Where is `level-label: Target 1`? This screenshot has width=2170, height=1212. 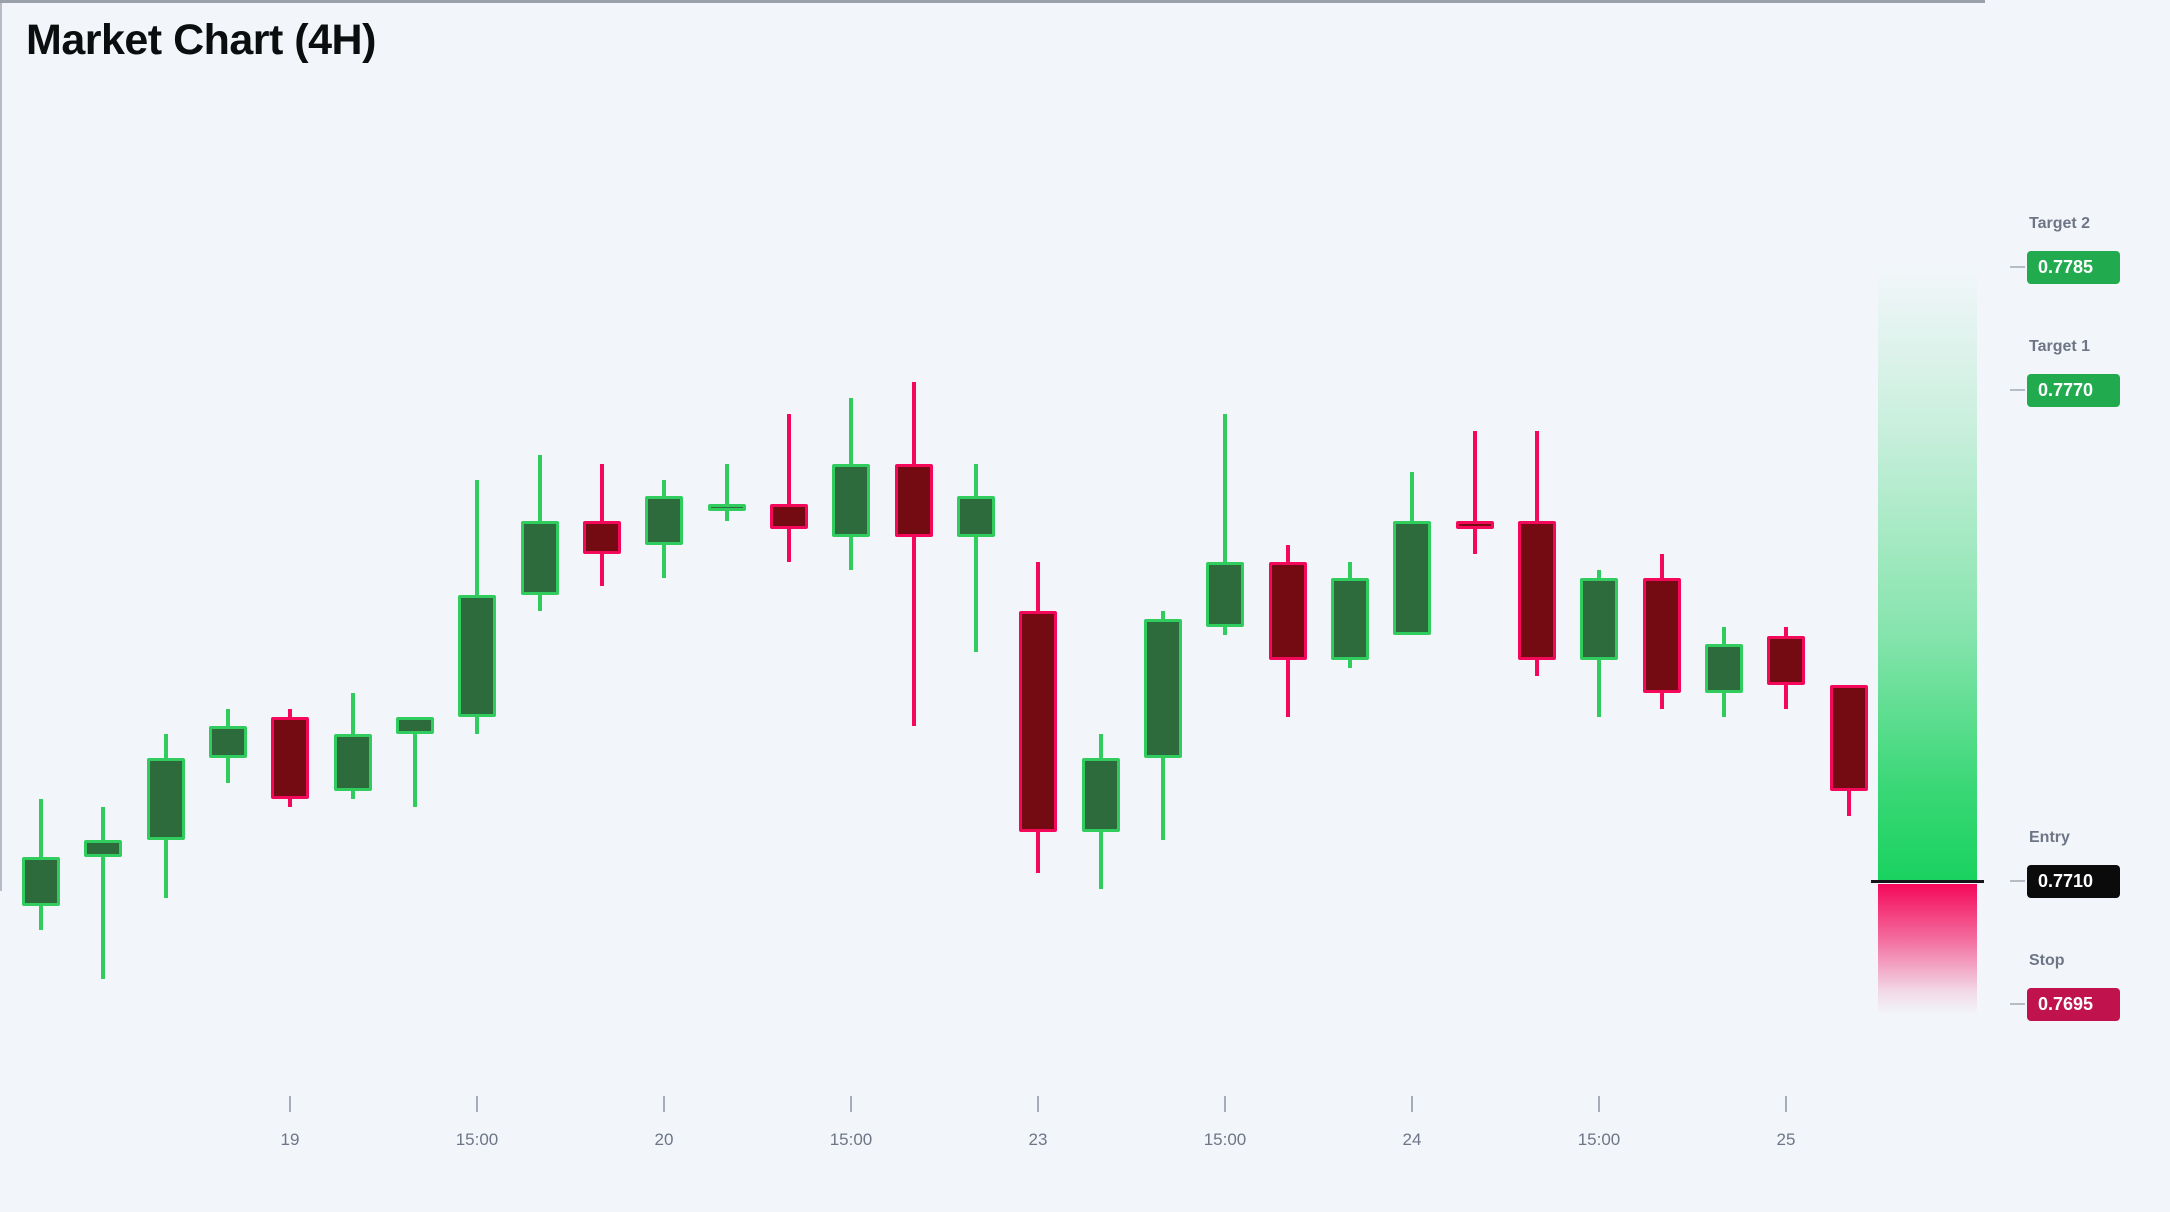
level-label: Target 1 is located at coordinates (2060, 346).